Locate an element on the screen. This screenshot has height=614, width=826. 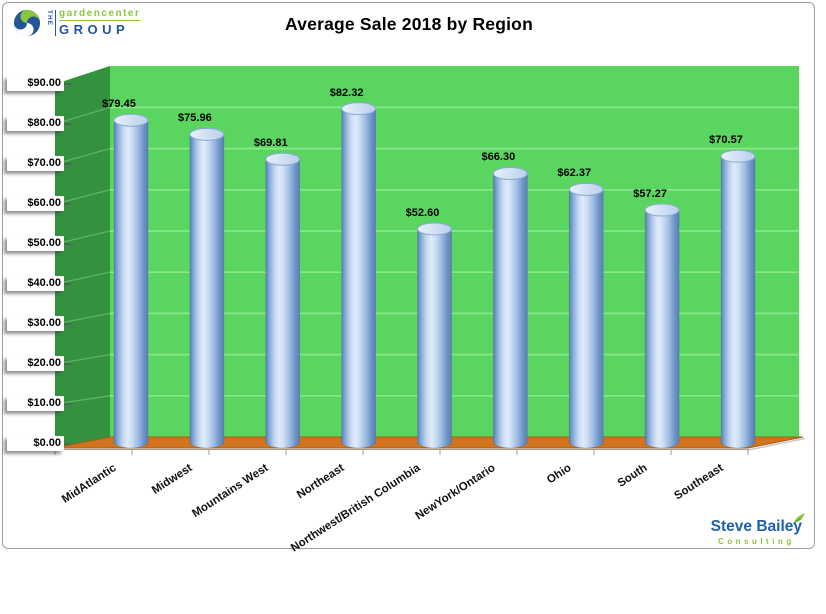
data-label: $70.57 is located at coordinates (726, 140).